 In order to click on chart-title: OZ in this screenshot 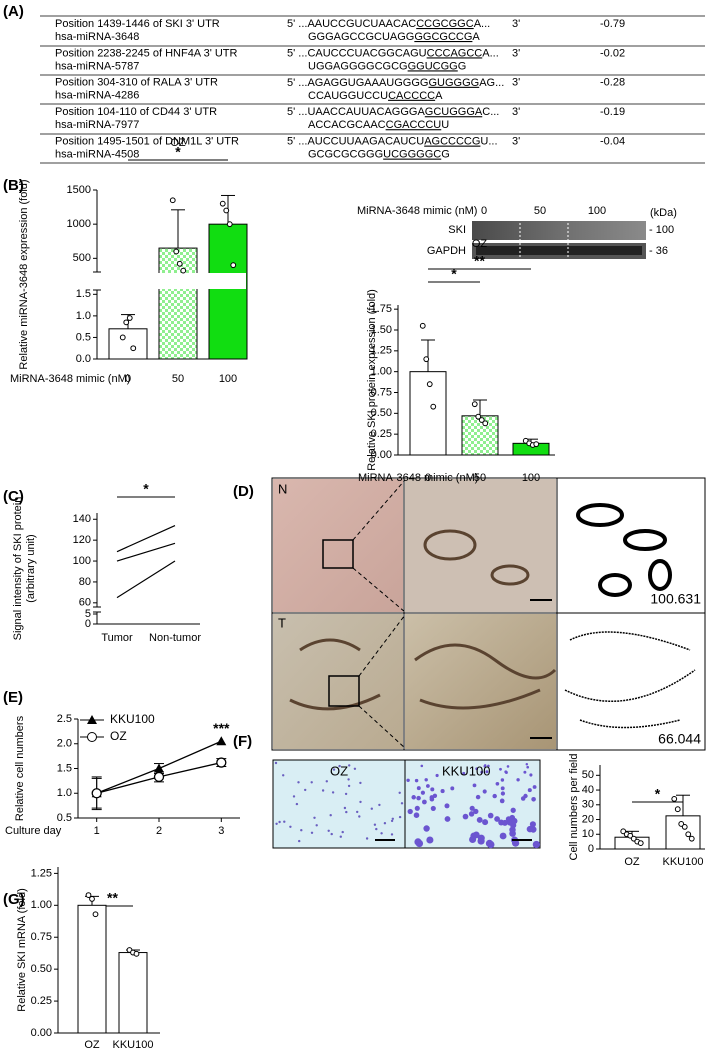, I will do `click(480, 244)`.